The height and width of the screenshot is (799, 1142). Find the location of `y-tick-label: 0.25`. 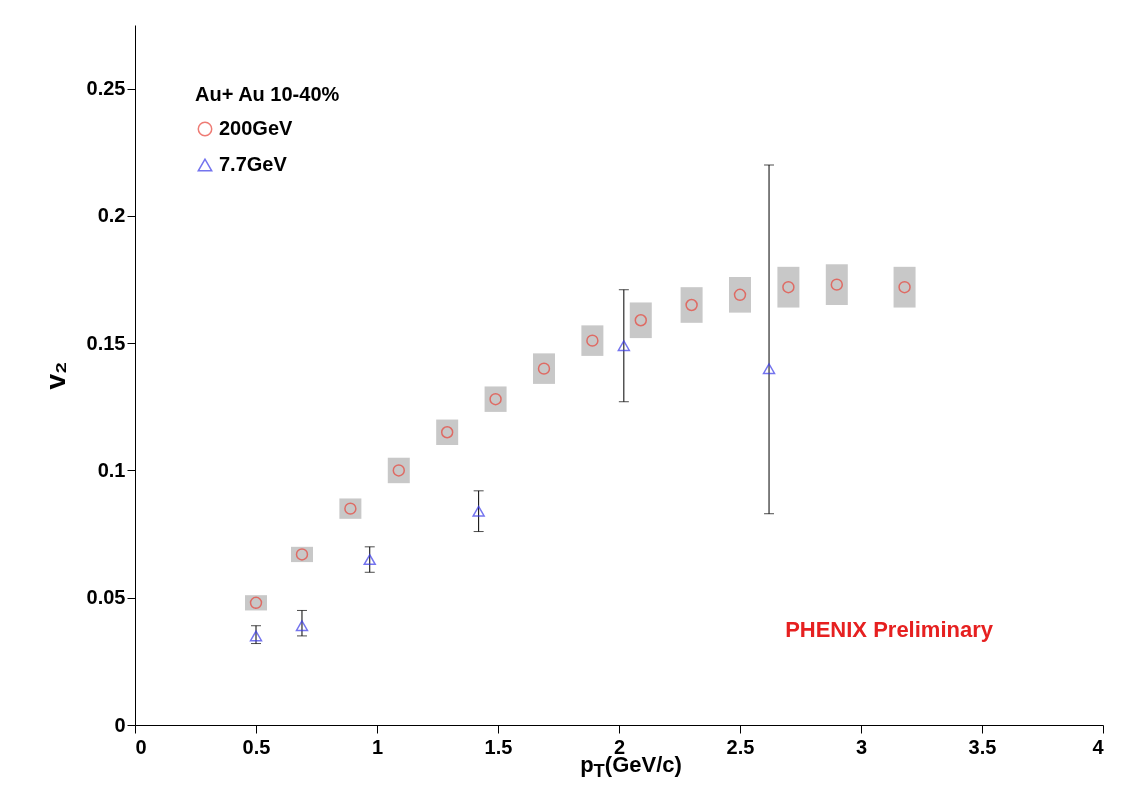

y-tick-label: 0.25 is located at coordinates (106, 88).